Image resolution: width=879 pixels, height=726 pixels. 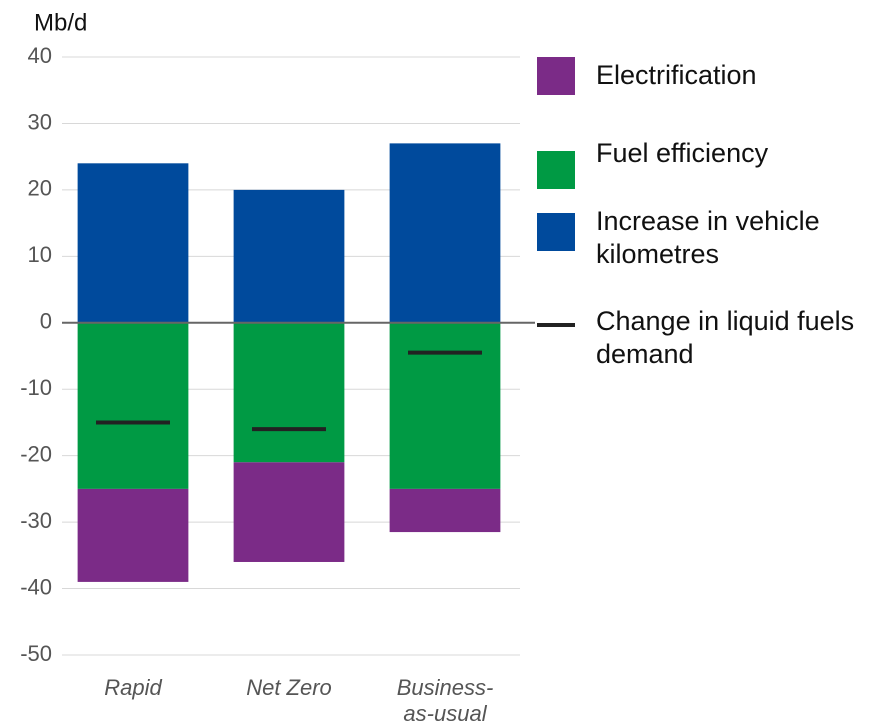 I want to click on y-tick-label: -20, so click(x=36, y=453).